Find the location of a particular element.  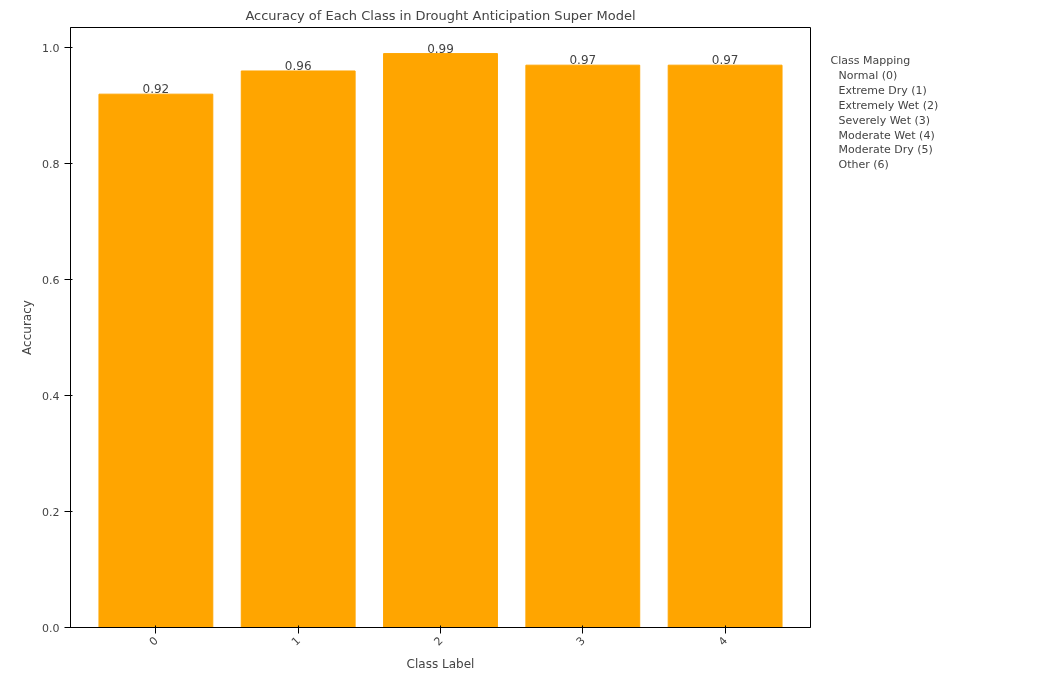

text: Moderate Wet (4) is located at coordinates (886, 135).